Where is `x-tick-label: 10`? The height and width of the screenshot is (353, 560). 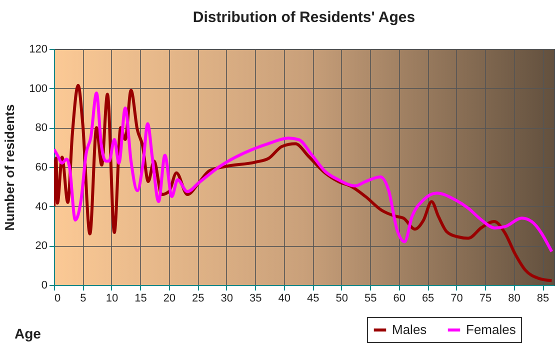 x-tick-label: 10 is located at coordinates (112, 298).